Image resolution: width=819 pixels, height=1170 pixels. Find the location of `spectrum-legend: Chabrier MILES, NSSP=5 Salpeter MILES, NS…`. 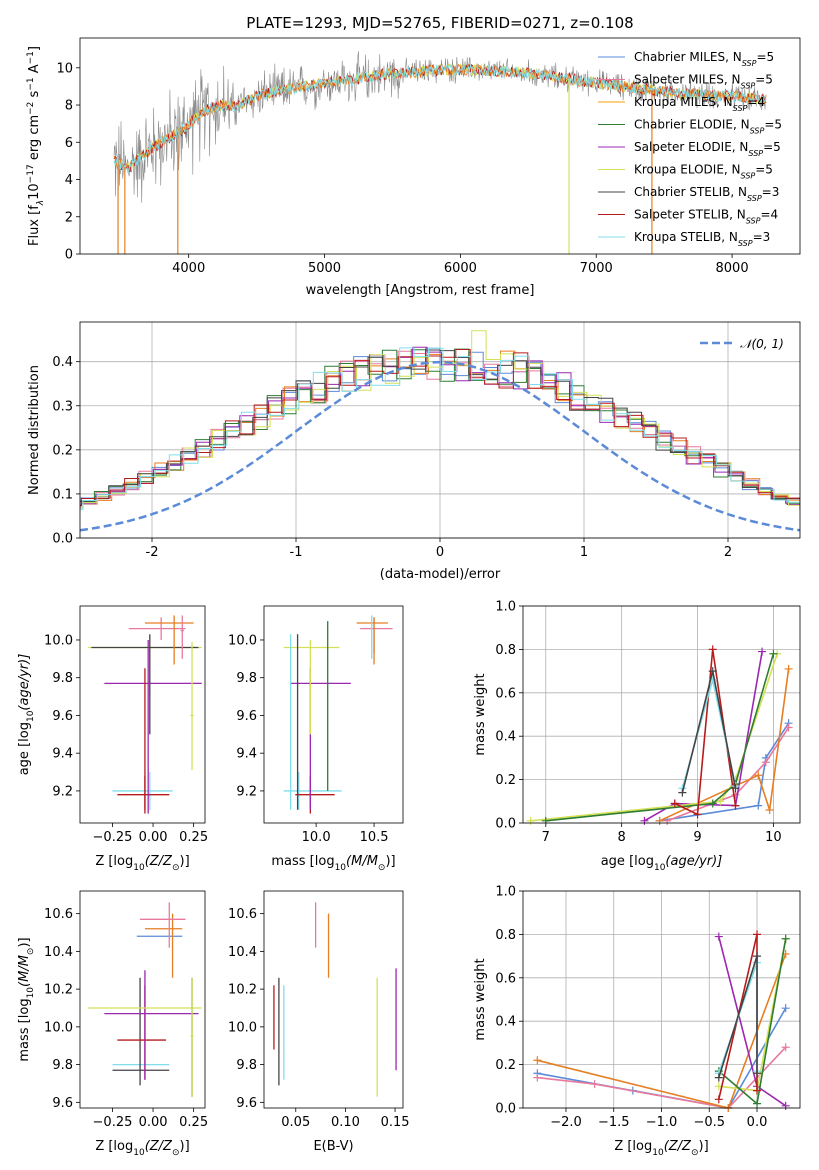

spectrum-legend: Chabrier MILES, NSSP=5 Salpeter MILES, NS… is located at coordinates (690, 149).